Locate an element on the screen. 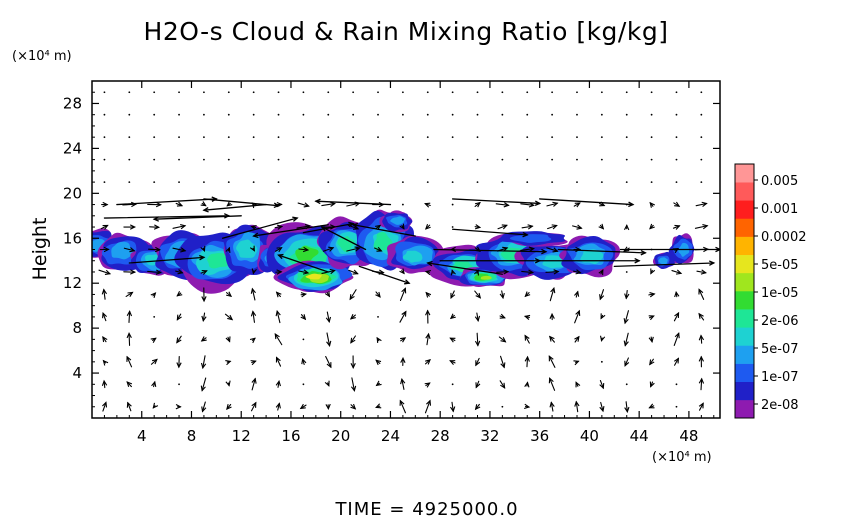 Image resolution: width=854 pixels, height=519 pixels. cloud-field is located at coordinates (393, 251).